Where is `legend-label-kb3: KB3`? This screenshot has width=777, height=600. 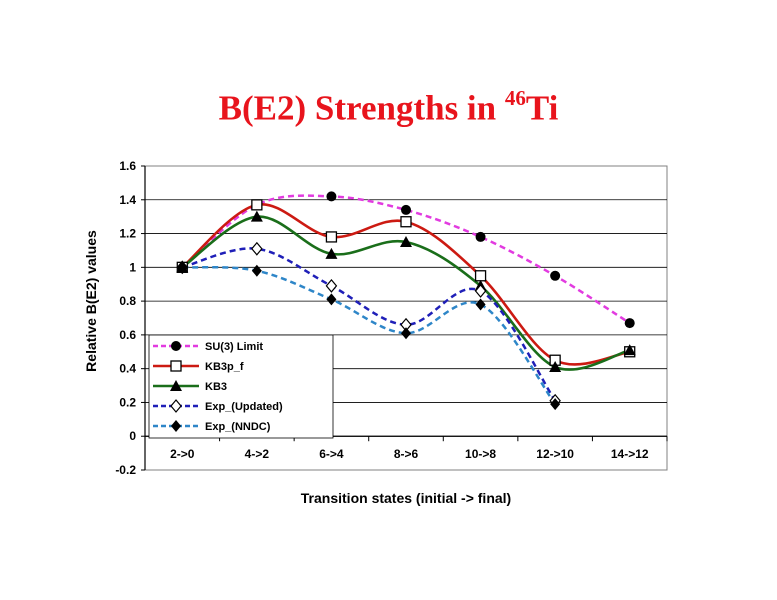
legend-label-kb3: KB3 is located at coordinates (216, 387).